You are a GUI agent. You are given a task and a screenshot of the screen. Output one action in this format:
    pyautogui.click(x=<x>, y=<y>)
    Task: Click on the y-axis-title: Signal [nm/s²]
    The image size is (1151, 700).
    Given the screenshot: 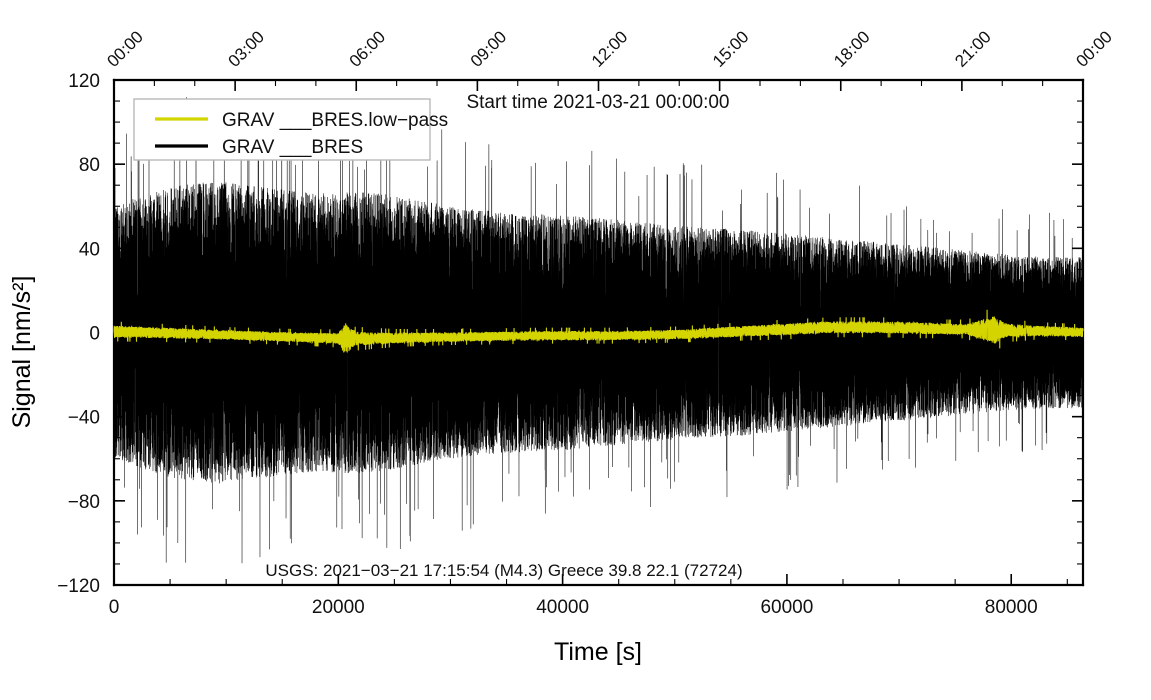 What is the action you would take?
    pyautogui.click(x=22, y=352)
    